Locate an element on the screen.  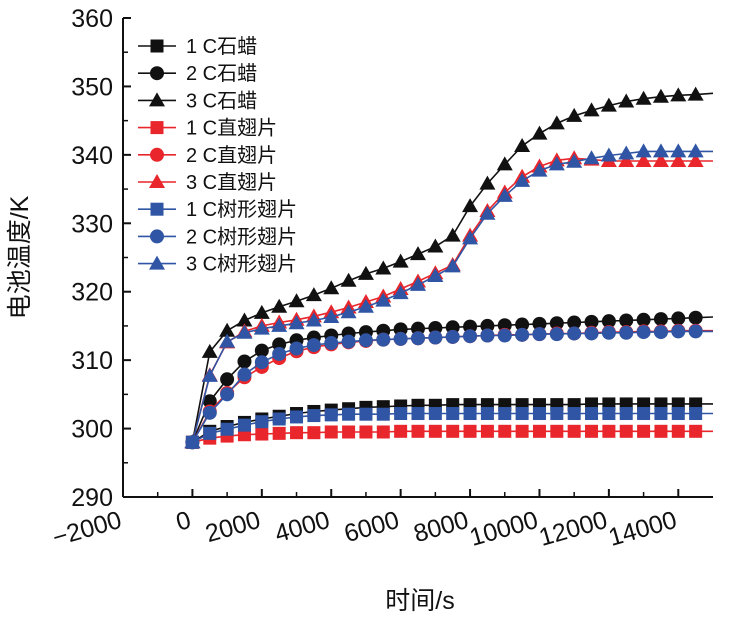
y-tick-label: 290 is located at coordinates (92, 498).